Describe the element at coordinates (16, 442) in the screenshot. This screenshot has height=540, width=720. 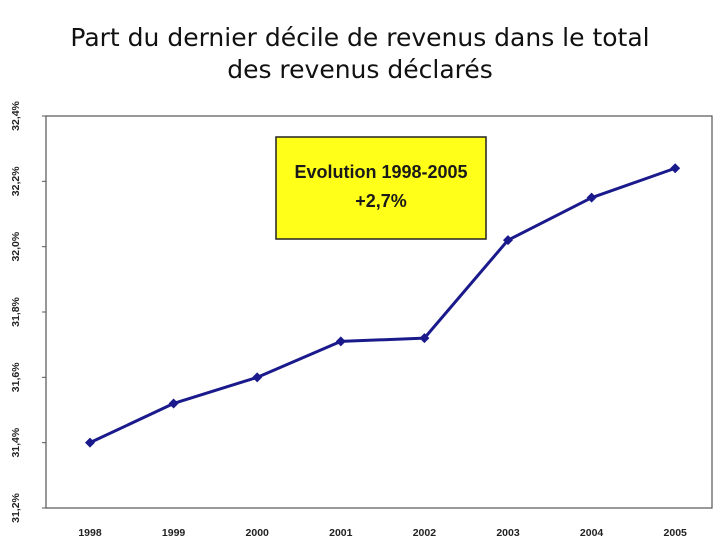
I see `y-tick-label: 31,4%` at that location.